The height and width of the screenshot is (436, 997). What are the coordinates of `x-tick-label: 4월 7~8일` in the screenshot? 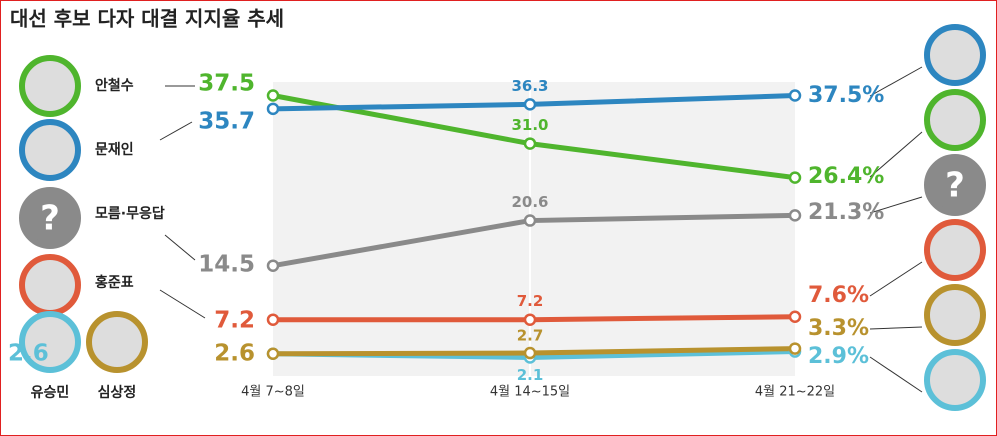 It's located at (273, 392).